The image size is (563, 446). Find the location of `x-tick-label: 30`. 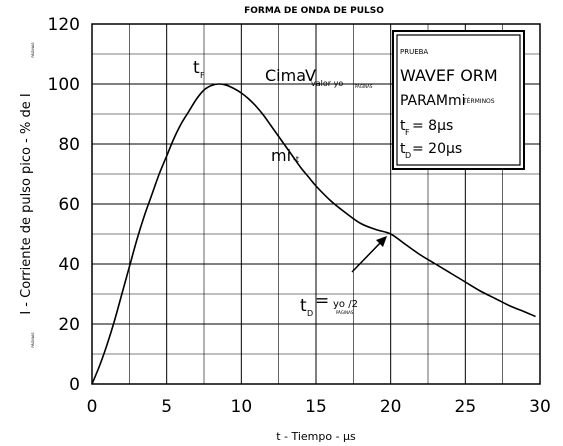

x-tick-label: 30 is located at coordinates (540, 407).